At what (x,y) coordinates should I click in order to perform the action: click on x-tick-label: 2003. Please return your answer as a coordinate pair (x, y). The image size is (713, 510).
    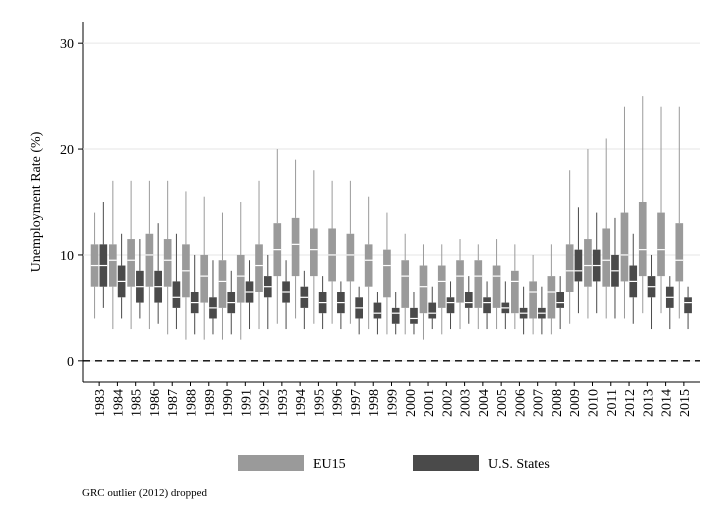
    Looking at the image, I should click on (466, 403).